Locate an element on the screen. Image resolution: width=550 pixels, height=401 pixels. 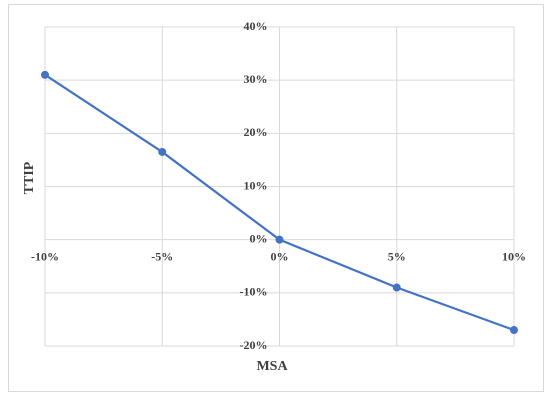
y-tick-label: 20% is located at coordinates (256, 132).